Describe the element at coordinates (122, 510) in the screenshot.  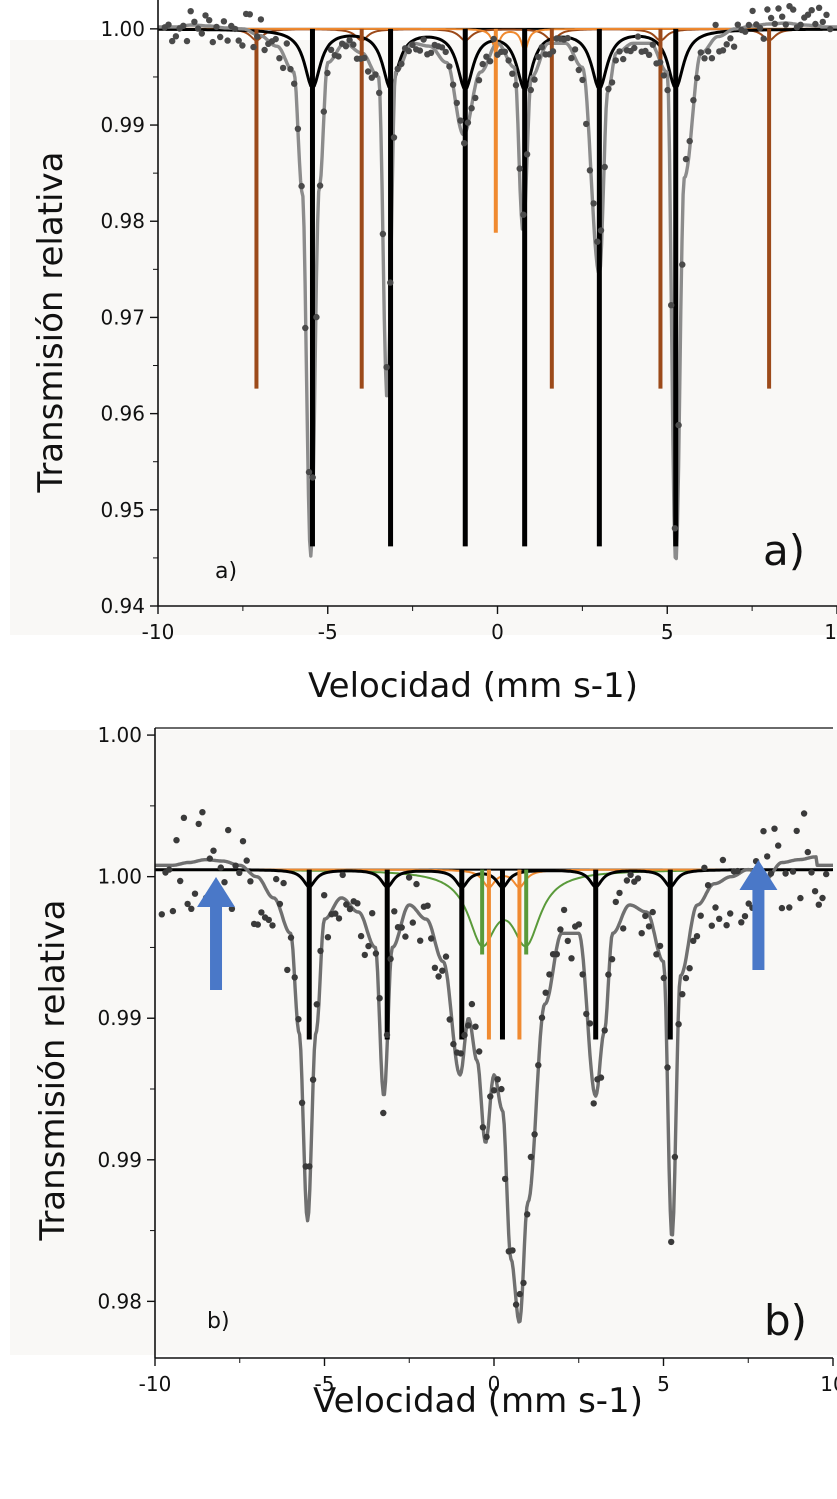
I see `panel-a-y-tick-label: 0.95` at that location.